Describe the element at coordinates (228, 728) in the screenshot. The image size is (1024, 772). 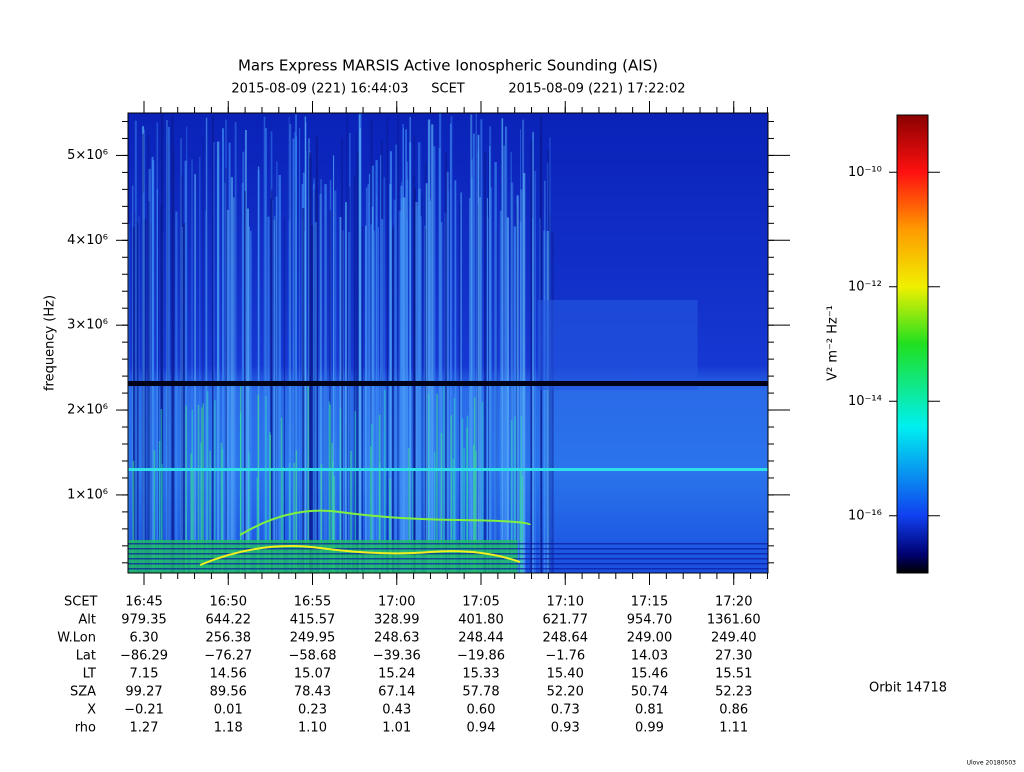
I see `table-cell: 1.18` at that location.